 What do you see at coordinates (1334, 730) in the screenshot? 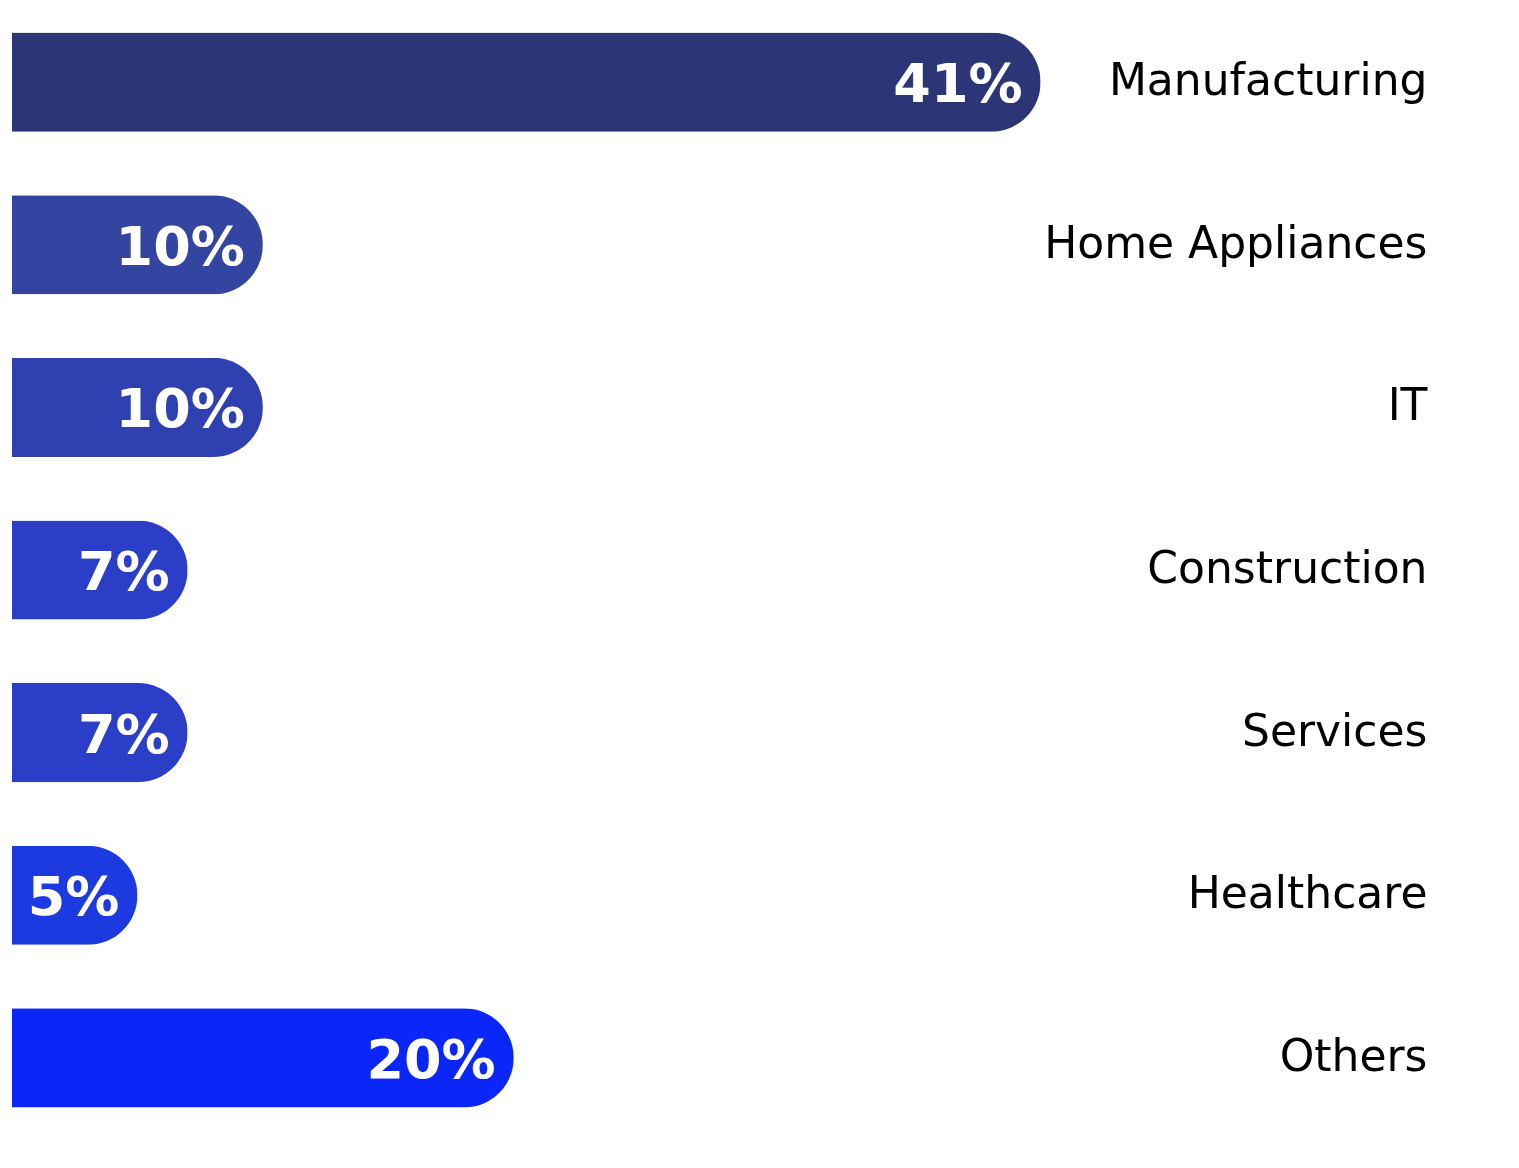
I see `y-tick-label: Services` at bounding box center [1334, 730].